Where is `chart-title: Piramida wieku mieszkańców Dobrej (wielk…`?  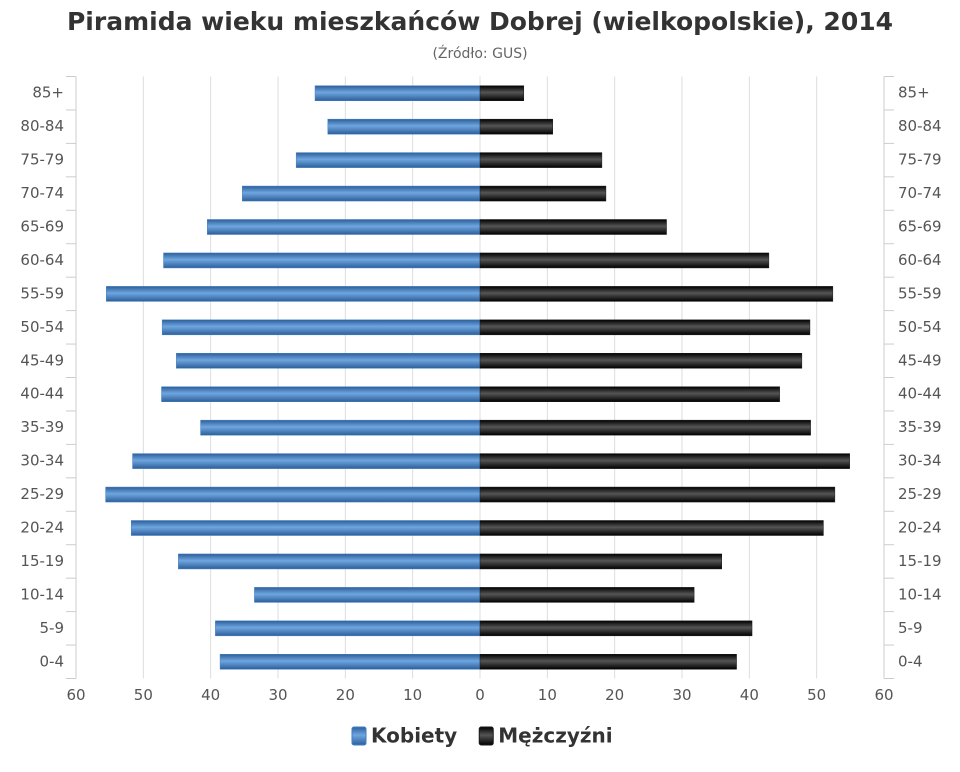 chart-title: Piramida wieku mieszkańców Dobrej (wielk… is located at coordinates (480, 21).